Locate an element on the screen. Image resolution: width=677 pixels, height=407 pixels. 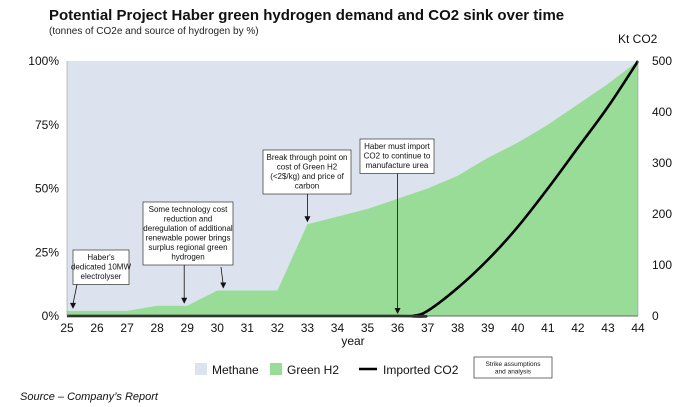
x-tick-label: 28 is located at coordinates (157, 328).